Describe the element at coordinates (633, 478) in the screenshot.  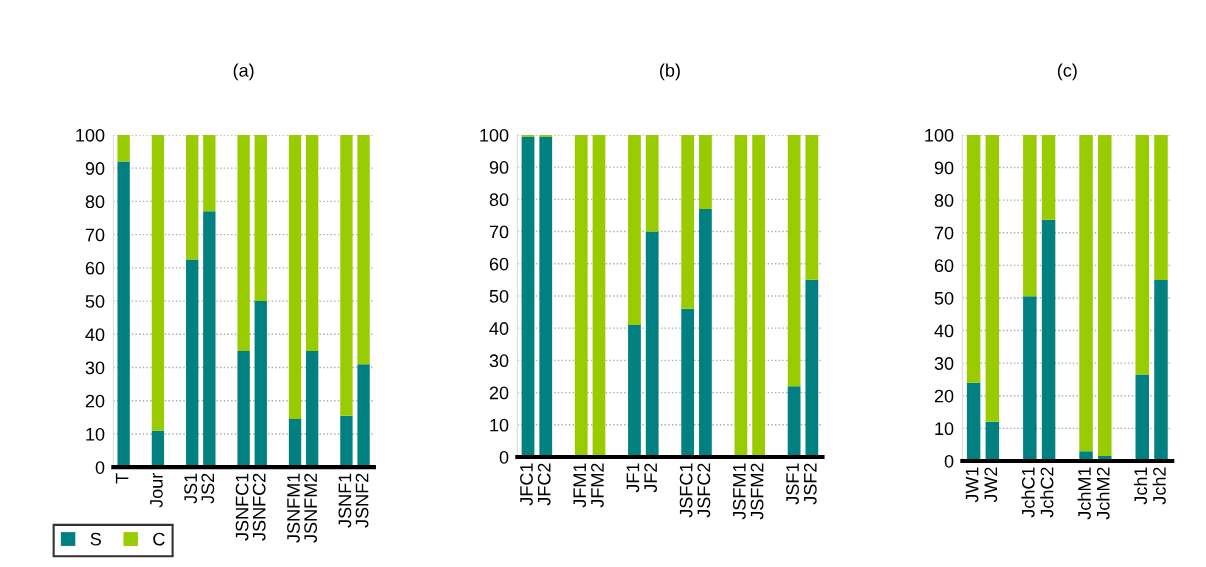
I see `x-tick-label: JF1` at that location.